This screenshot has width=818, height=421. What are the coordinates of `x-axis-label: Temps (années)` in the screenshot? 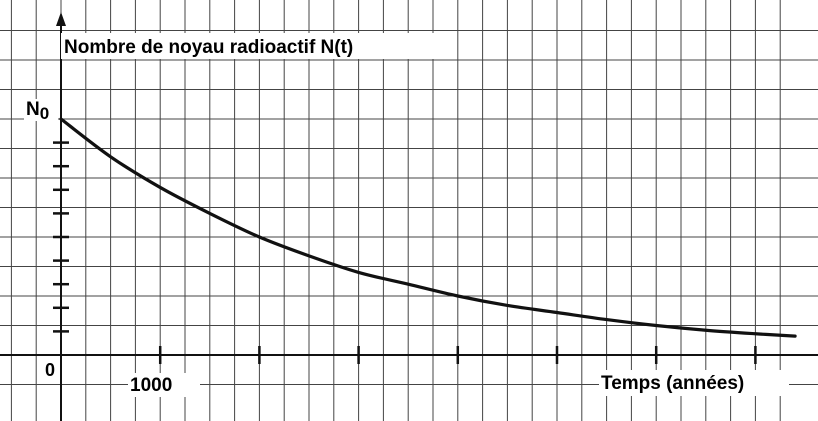 It's located at (672, 383).